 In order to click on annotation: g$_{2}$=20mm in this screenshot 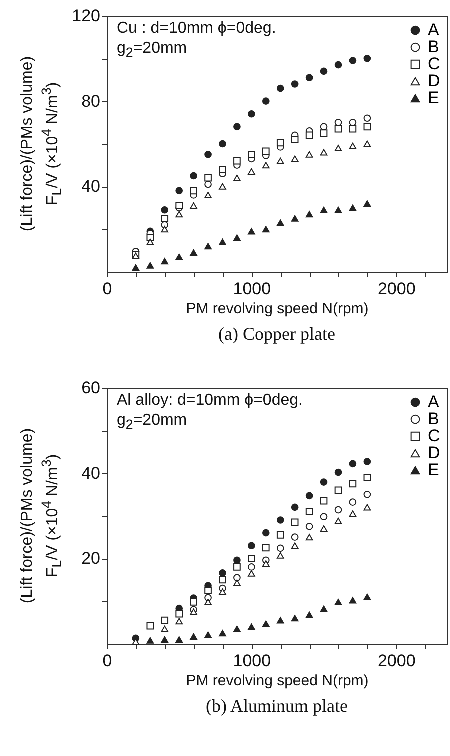, I will do `click(152, 50)`.